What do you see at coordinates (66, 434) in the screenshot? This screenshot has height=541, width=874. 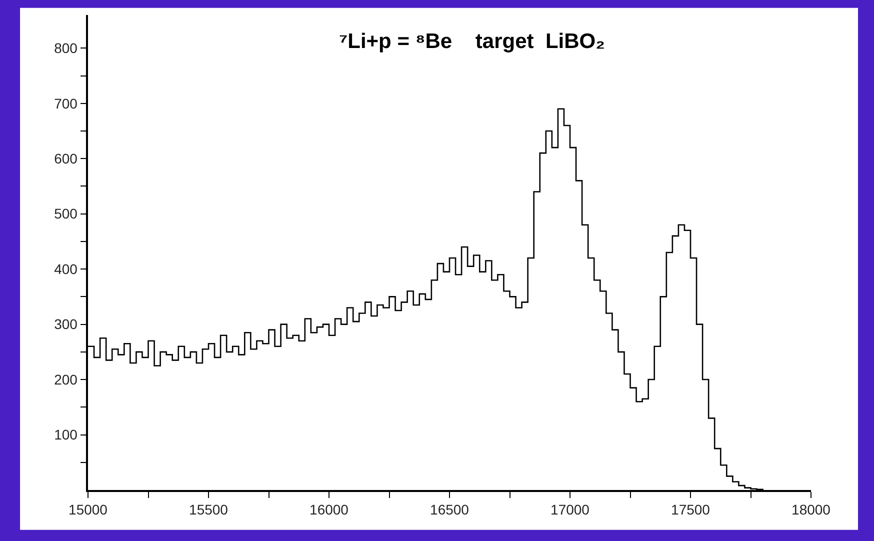 I see `y-tick-label: 100` at bounding box center [66, 434].